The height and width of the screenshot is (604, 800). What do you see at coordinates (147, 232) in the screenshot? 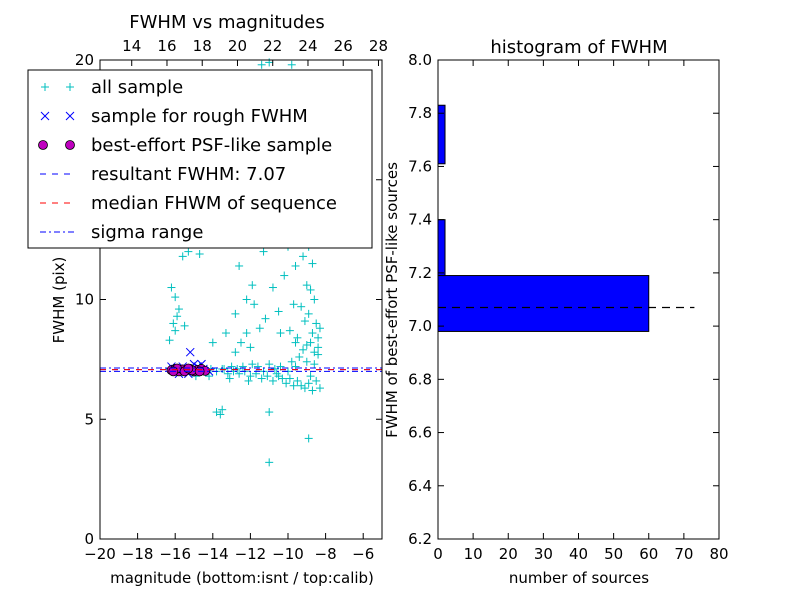
I see `legend-label: sigma range` at bounding box center [147, 232].